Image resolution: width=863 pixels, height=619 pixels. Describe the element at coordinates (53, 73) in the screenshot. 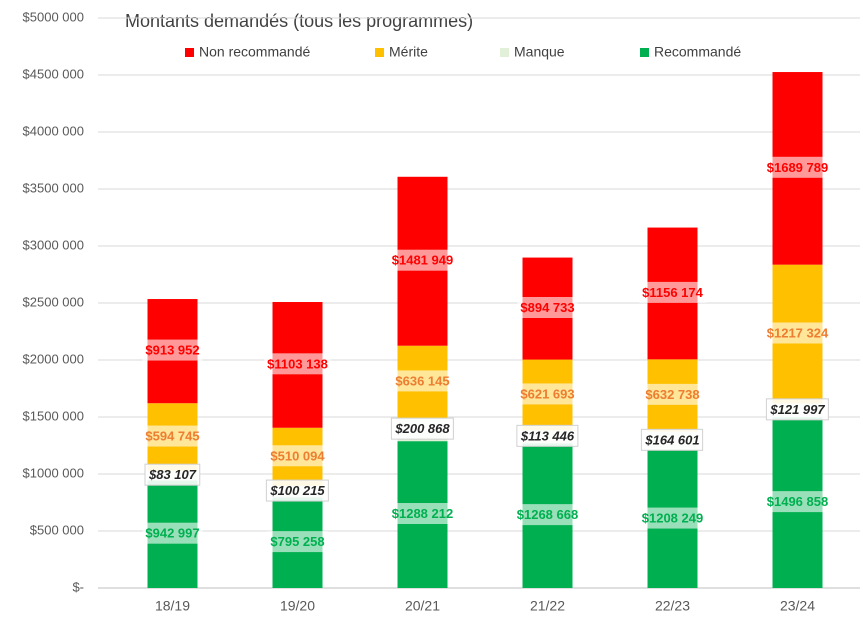

I see `y-tick-label: $4500 000` at that location.